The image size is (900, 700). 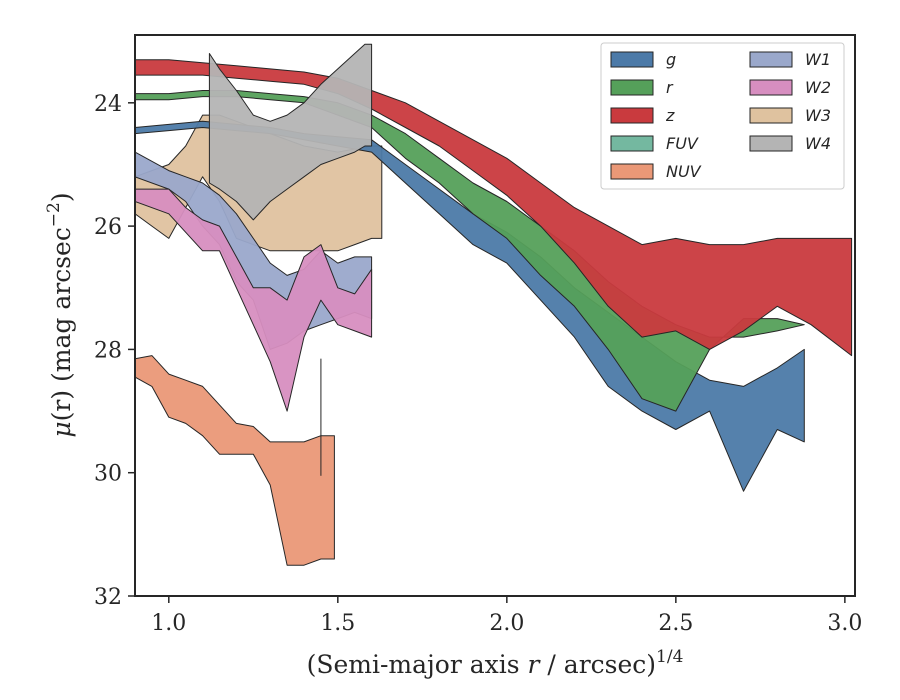 What do you see at coordinates (632, 87) in the screenshot?
I see `legend-swatch-r` at bounding box center [632, 87].